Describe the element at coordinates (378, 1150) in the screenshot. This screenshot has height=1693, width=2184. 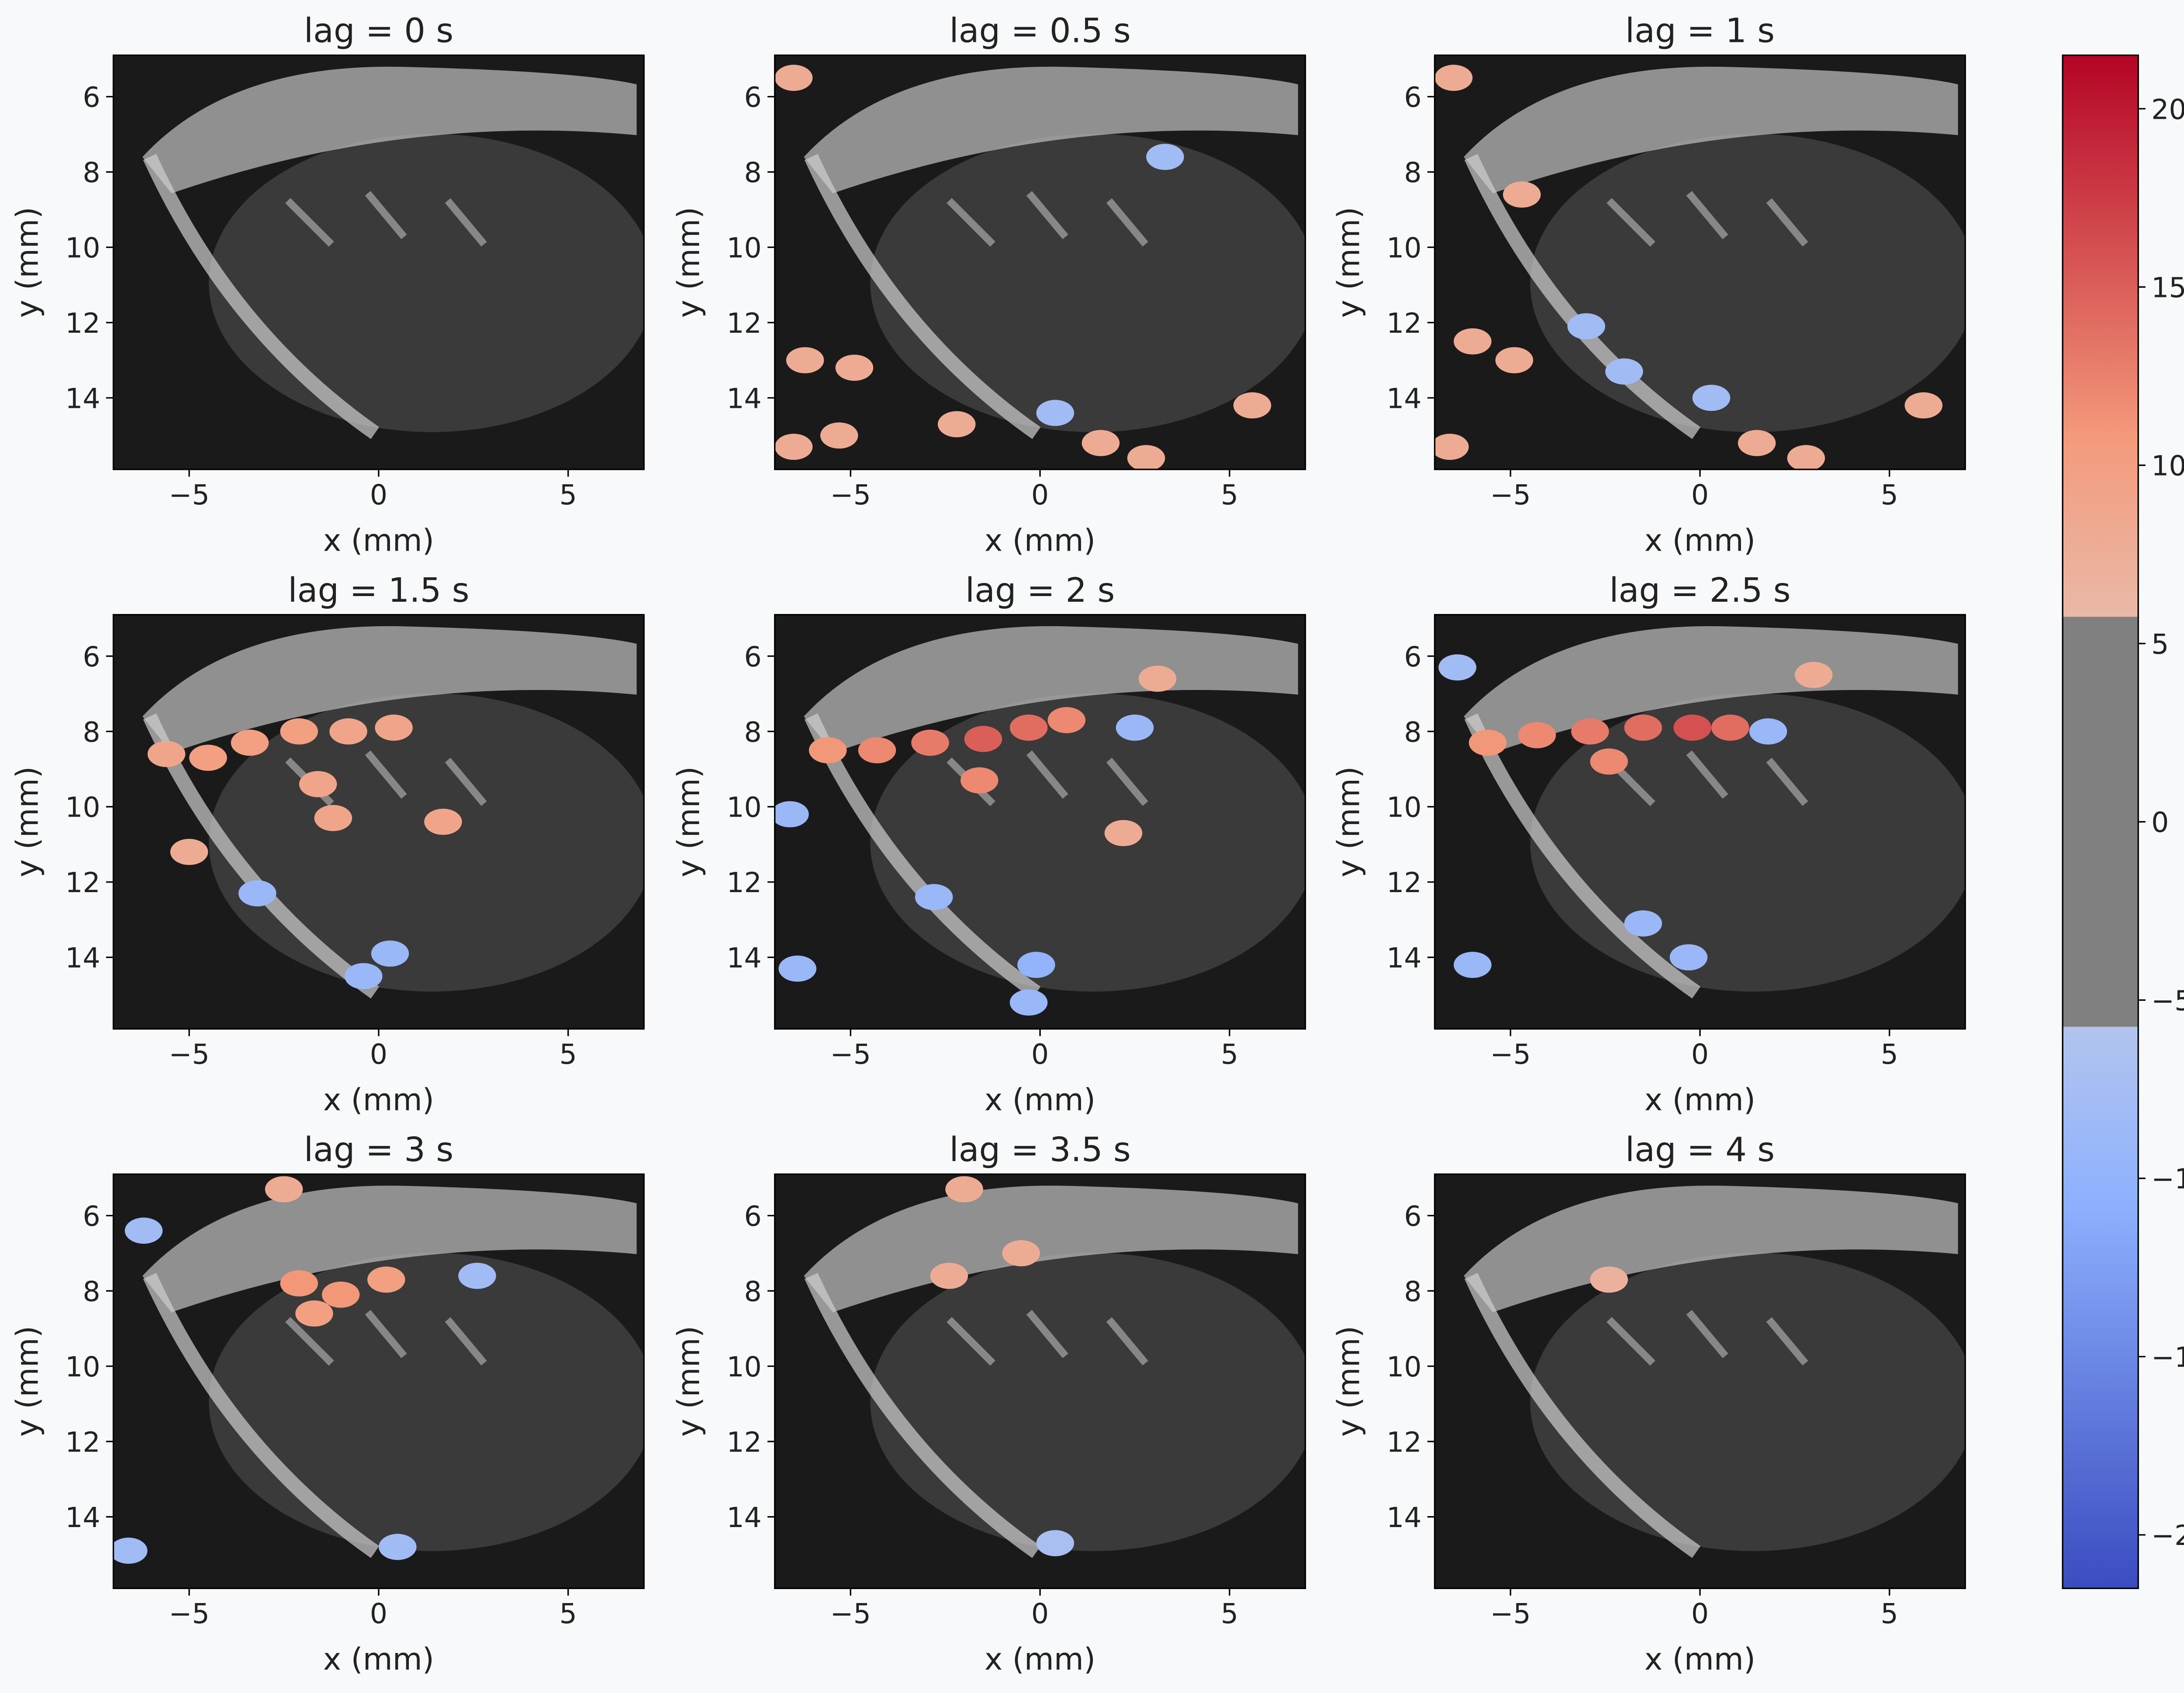
I see `panel-title: lag = 3 s` at that location.